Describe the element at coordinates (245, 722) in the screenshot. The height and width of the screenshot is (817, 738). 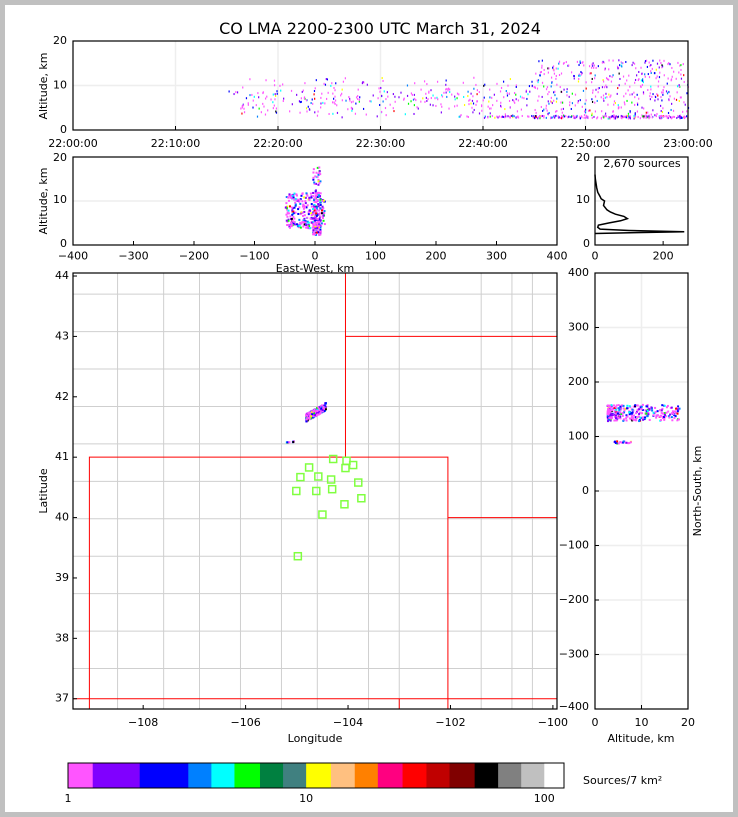
I see `lon-tick-label: −106` at that location.